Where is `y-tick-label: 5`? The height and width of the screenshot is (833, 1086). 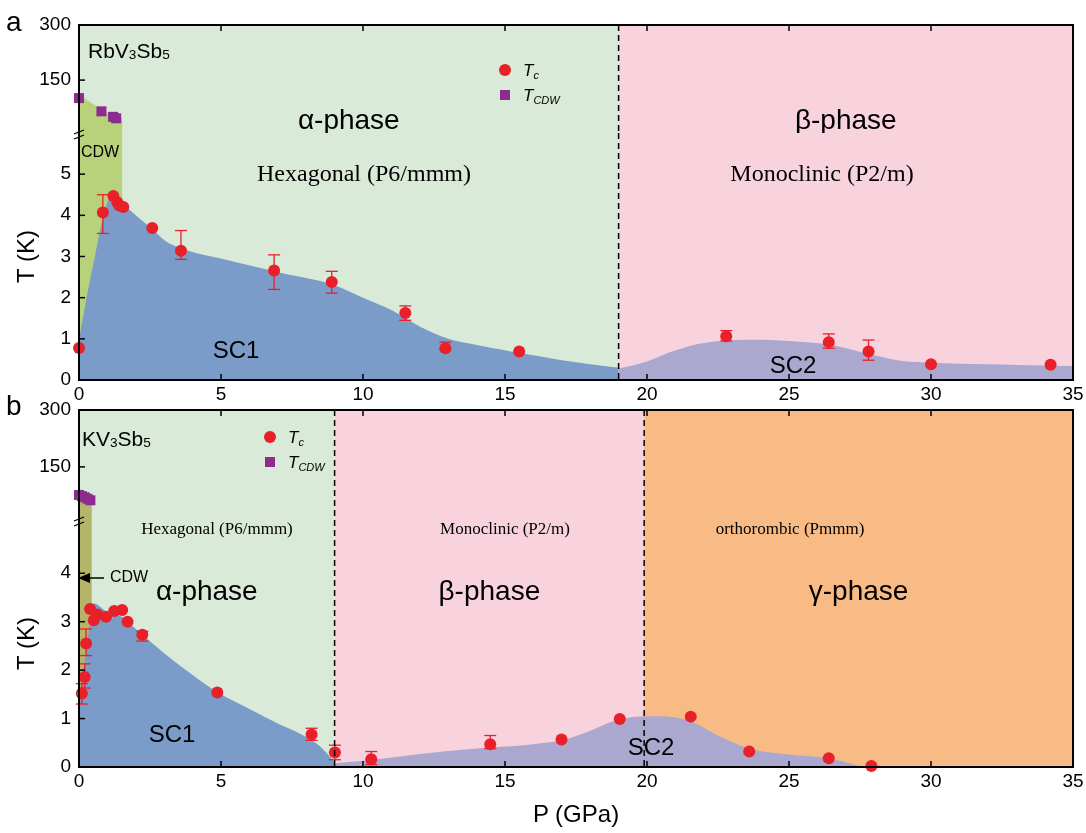
y-tick-label: 5 is located at coordinates (65, 173).